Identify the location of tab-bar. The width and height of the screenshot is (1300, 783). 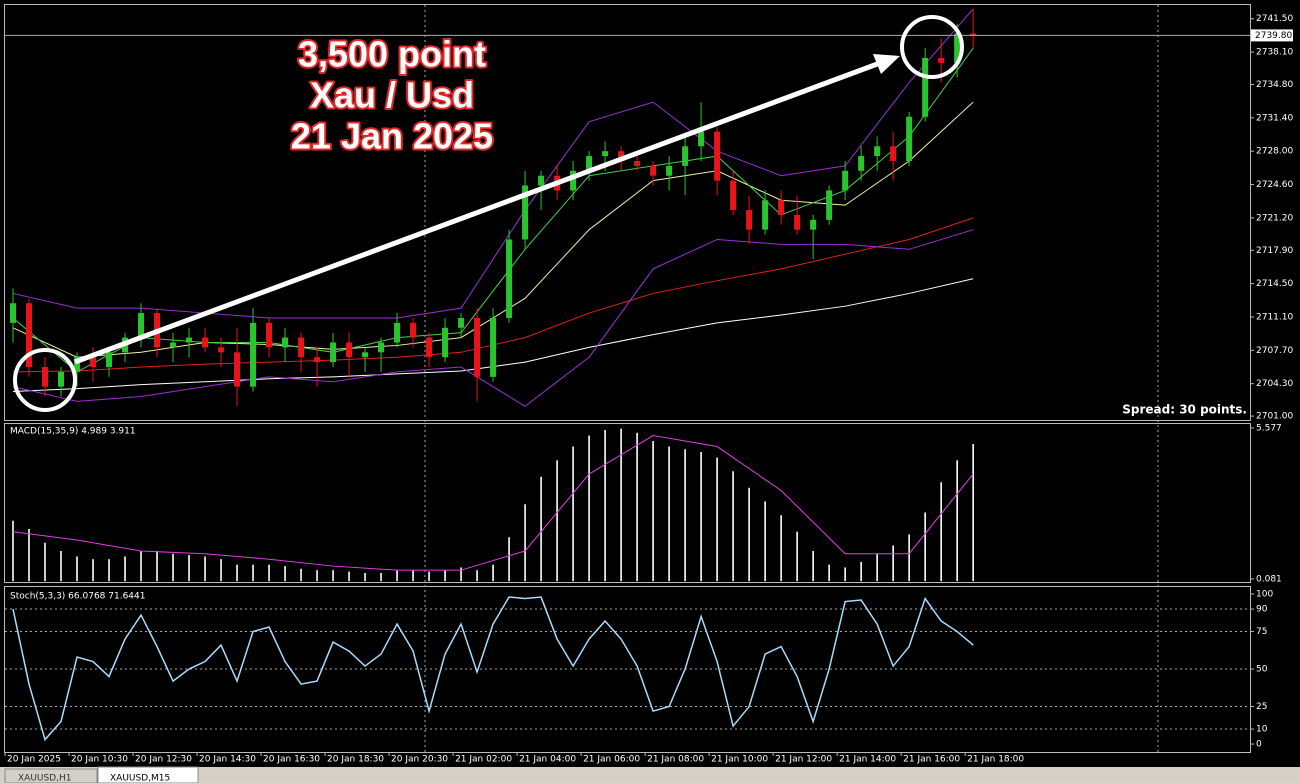
(650, 775).